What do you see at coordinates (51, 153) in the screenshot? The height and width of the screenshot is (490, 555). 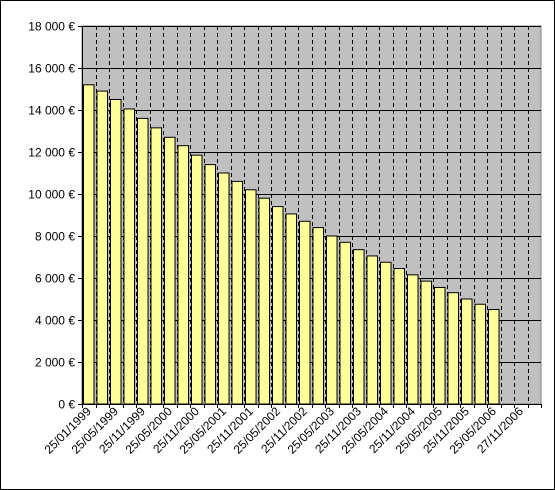 I see `y-tick-label: 12 000 €` at bounding box center [51, 153].